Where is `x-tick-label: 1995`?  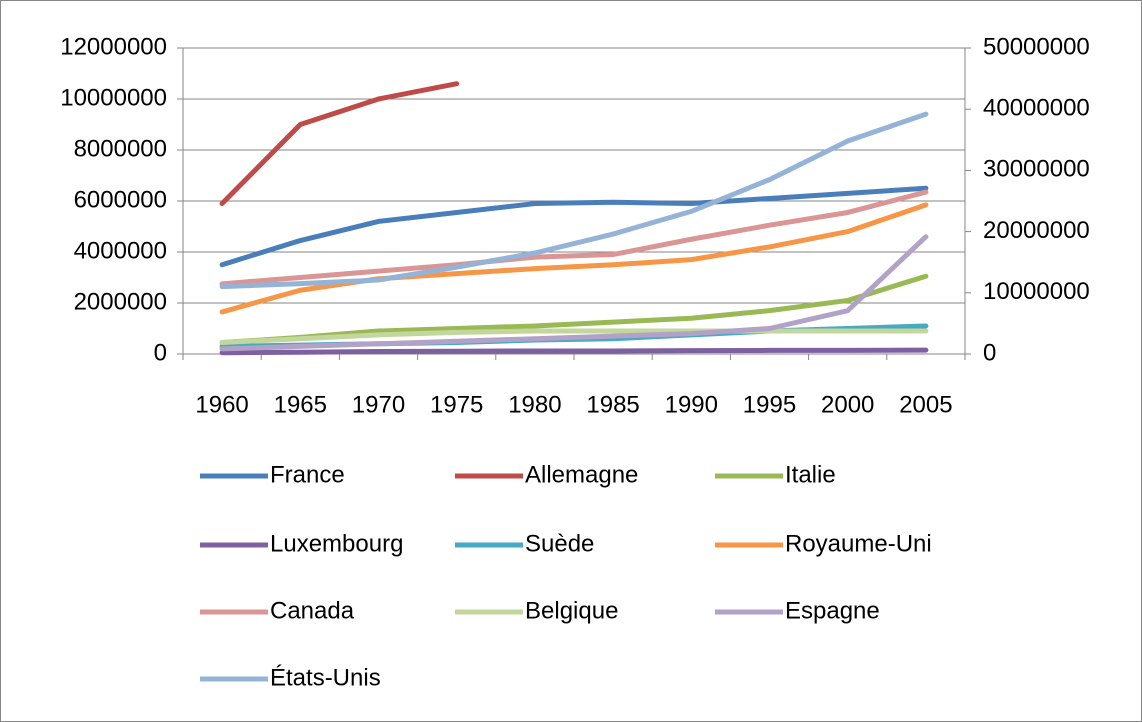
x-tick-label: 1995 is located at coordinates (769, 404).